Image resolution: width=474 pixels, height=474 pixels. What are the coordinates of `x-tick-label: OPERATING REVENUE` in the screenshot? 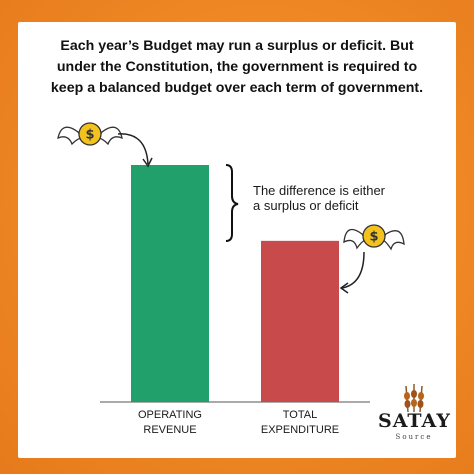 It's located at (170, 422).